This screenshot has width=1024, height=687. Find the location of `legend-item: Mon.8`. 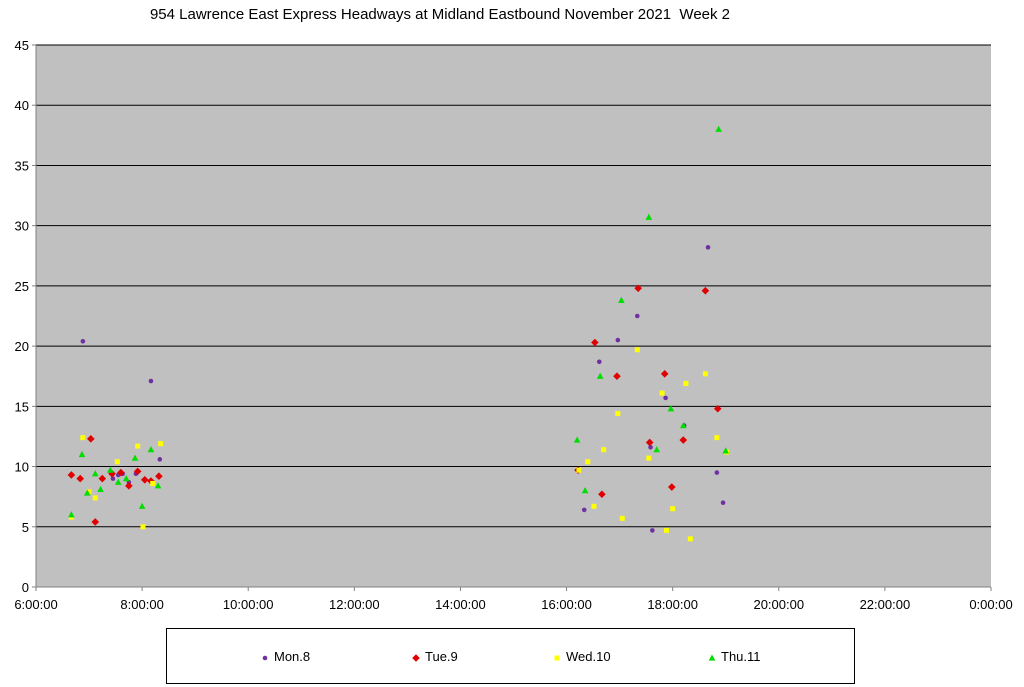

legend-item: Mon.8 is located at coordinates (285, 656).